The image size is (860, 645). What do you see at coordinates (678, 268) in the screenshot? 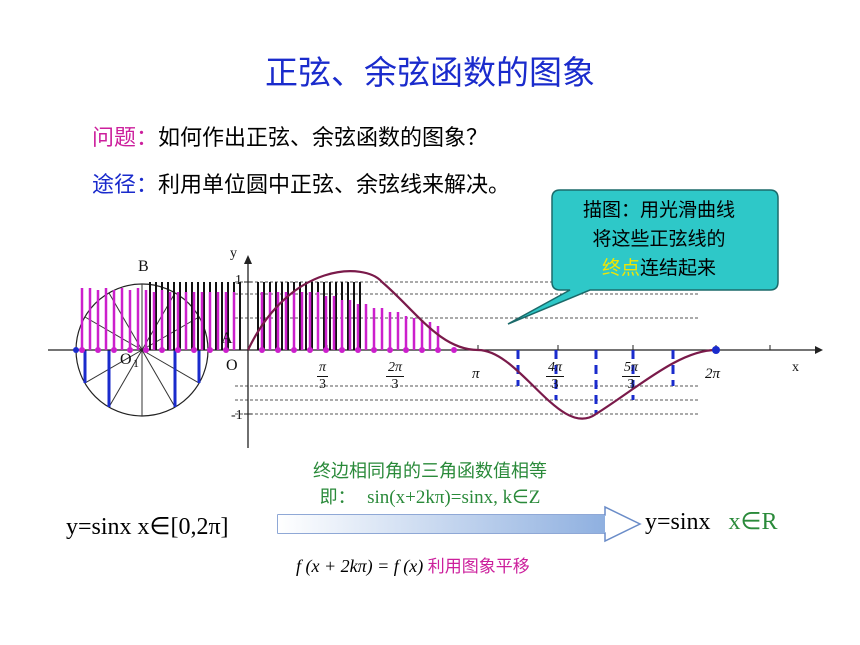
I see `callout-line3-rest: 连结起来` at bounding box center [678, 268].